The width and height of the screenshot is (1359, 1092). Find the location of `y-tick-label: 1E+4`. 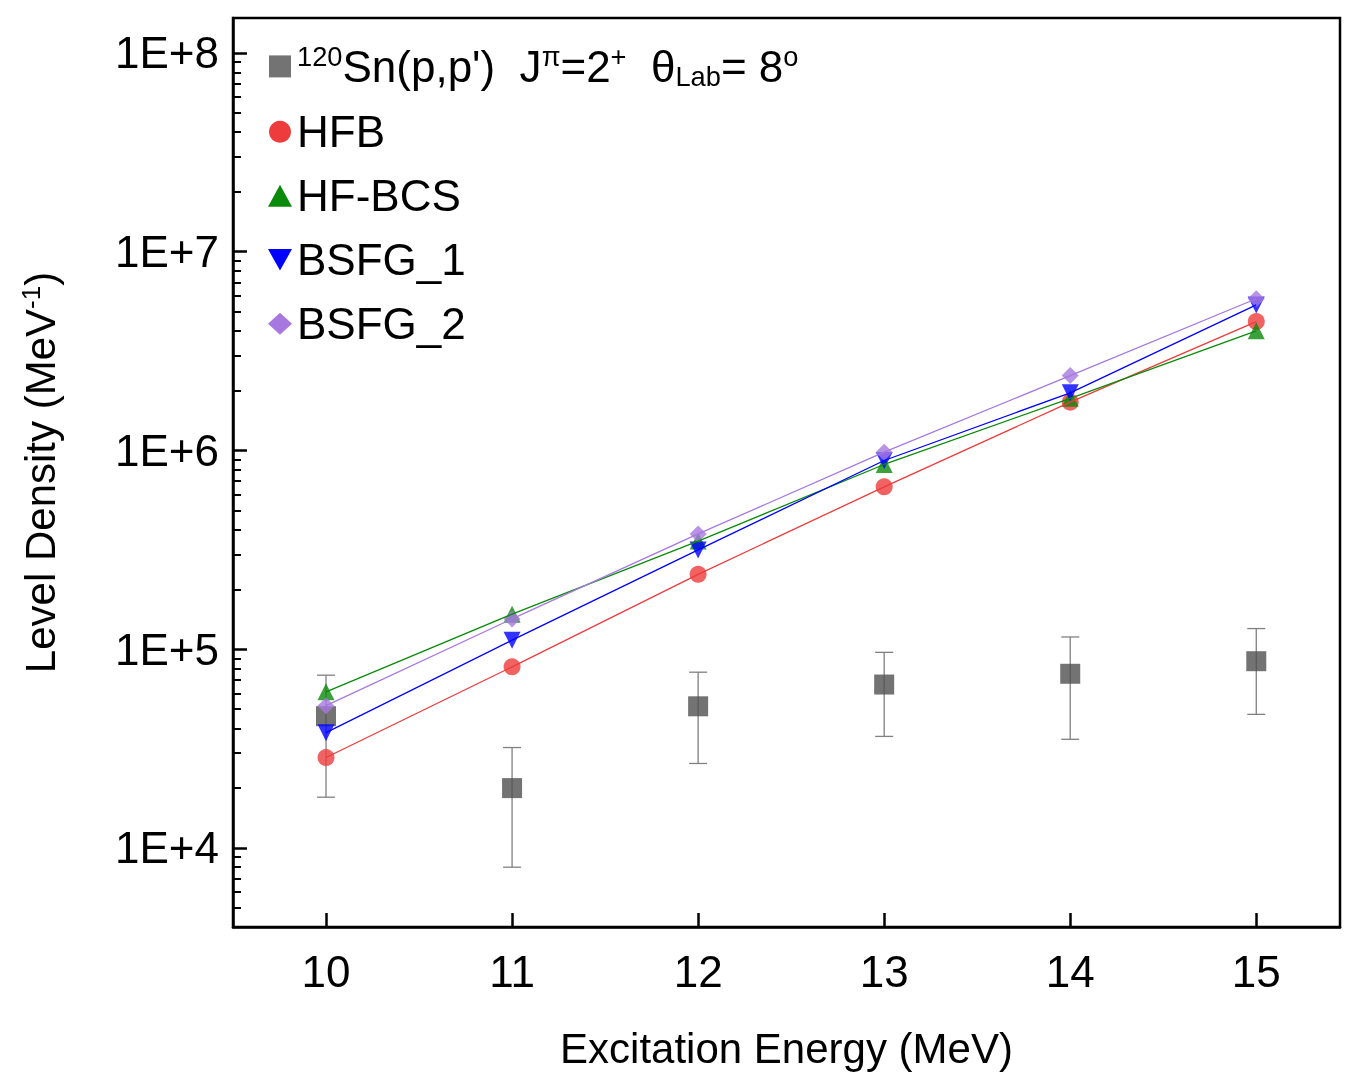

y-tick-label: 1E+4 is located at coordinates (167, 848).